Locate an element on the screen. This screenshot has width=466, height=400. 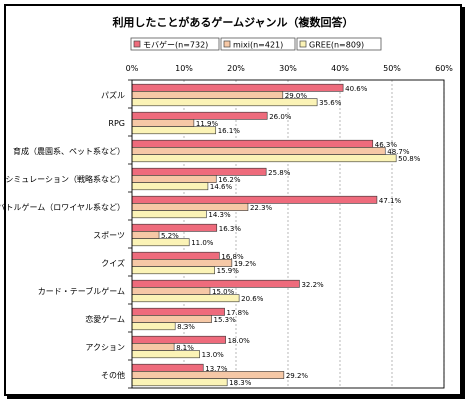
data-label: 16.3% is located at coordinates (230, 229).